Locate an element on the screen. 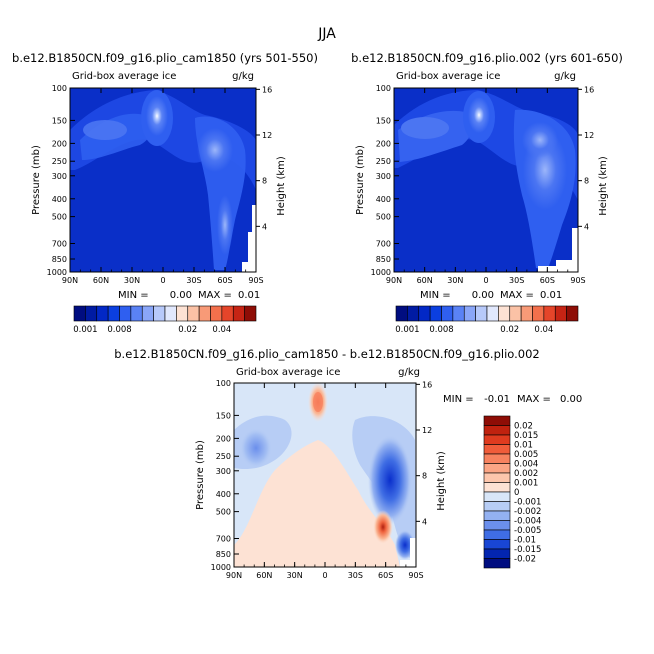  colorbar-diff-label: -0.004 is located at coordinates (527, 522).